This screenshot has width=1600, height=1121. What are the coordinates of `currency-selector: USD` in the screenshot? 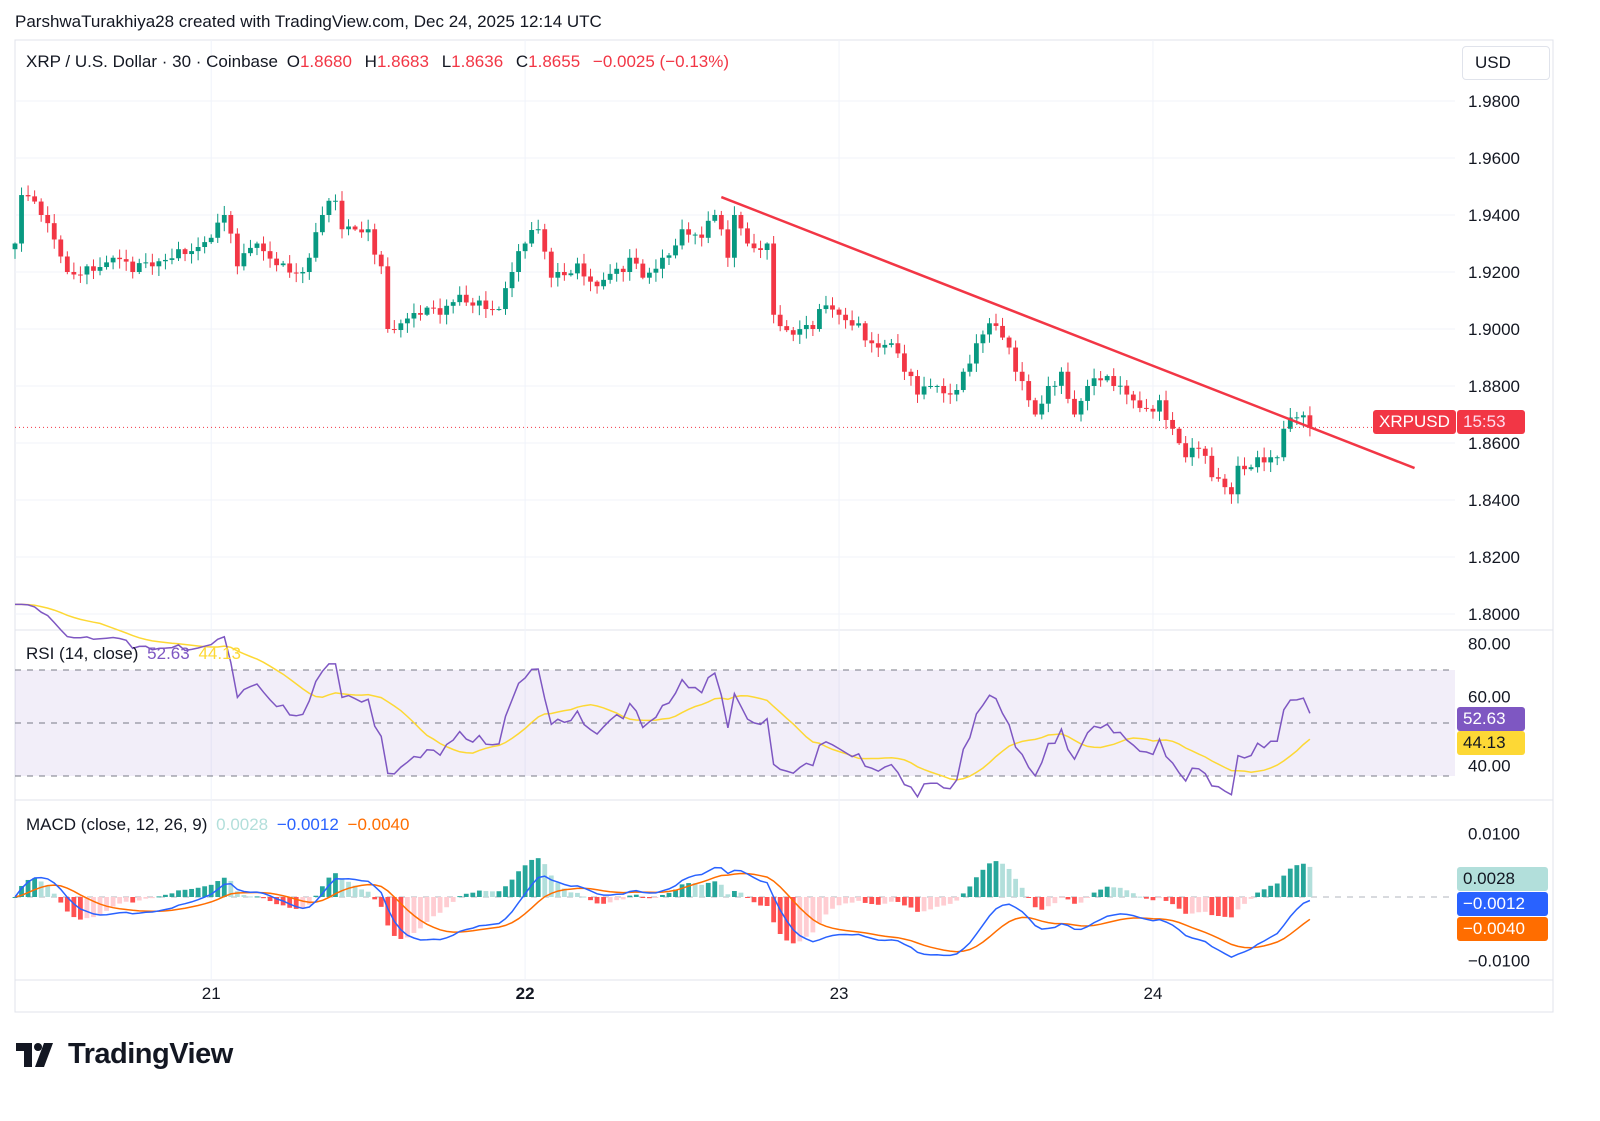 It's located at (1506, 63).